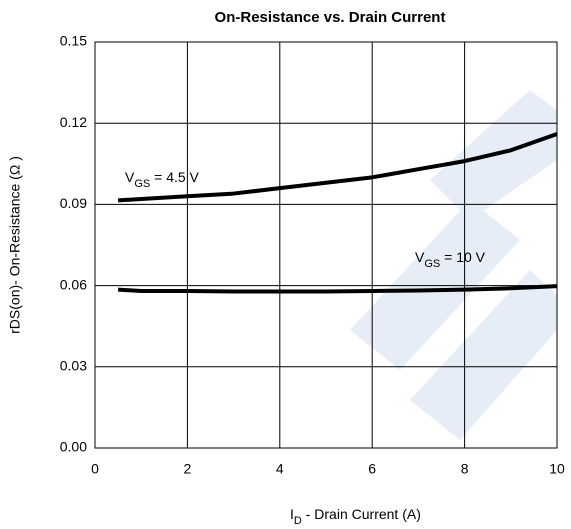 The height and width of the screenshot is (529, 571). What do you see at coordinates (330, 17) in the screenshot?
I see `chart-title: On-Resistance vs. Drain Current` at bounding box center [330, 17].